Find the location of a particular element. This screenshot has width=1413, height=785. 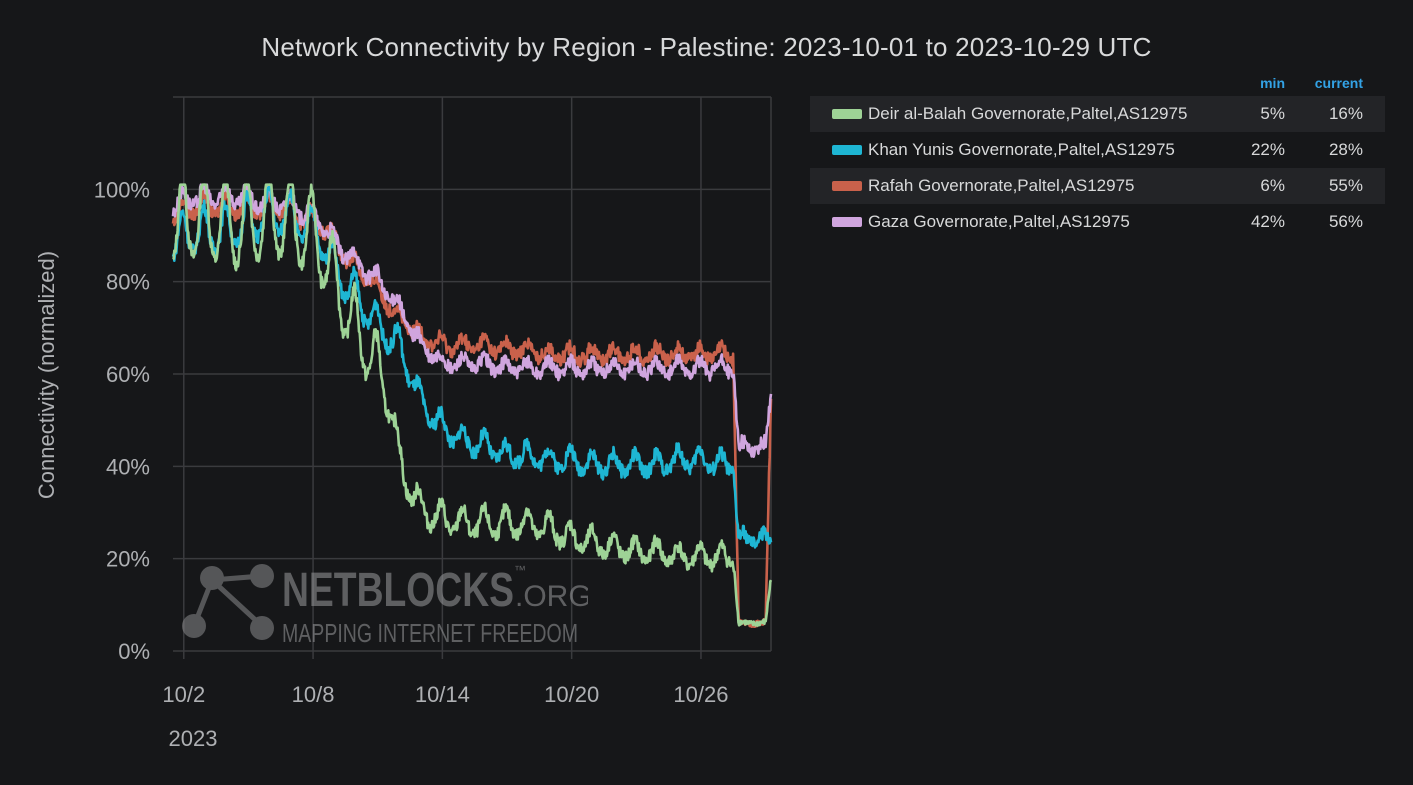

x-tick-label: 10/2 is located at coordinates (183, 694).